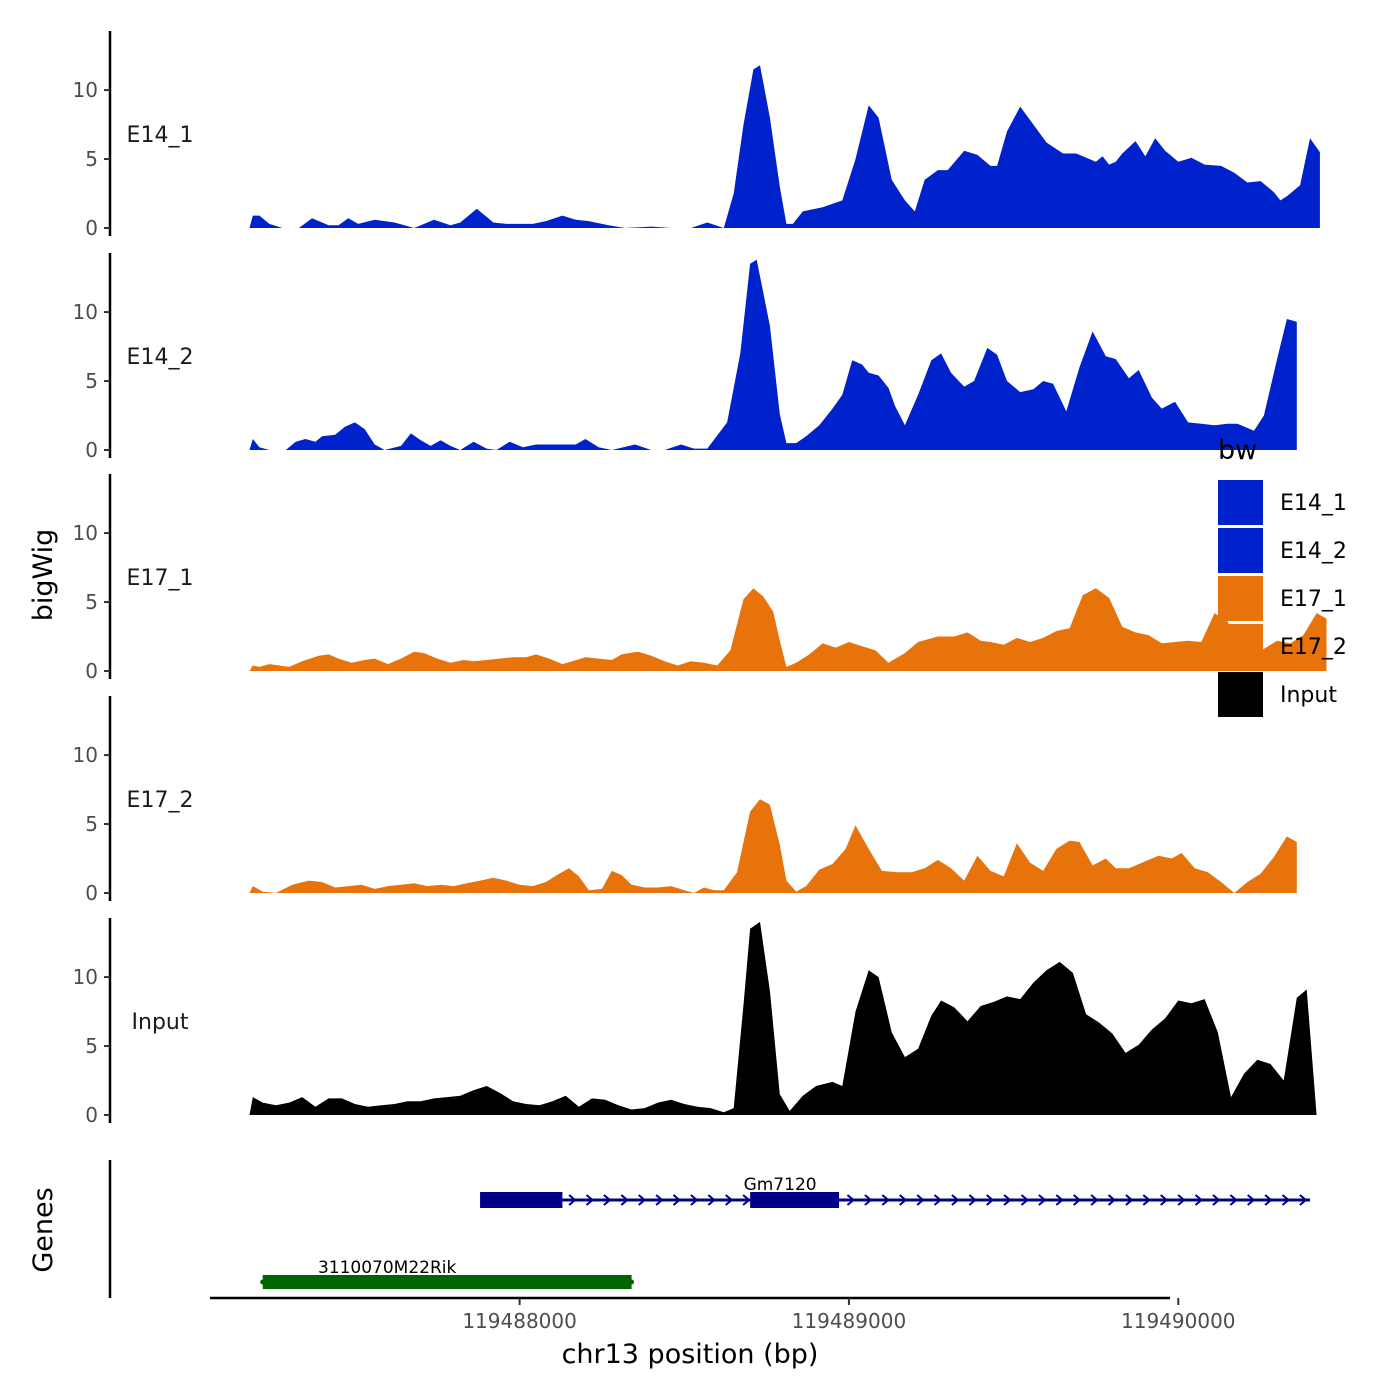 Image resolution: width=1400 pixels, height=1400 pixels. Describe the element at coordinates (43, 575) in the screenshot. I see `y-axis-title: bigWig` at that location.